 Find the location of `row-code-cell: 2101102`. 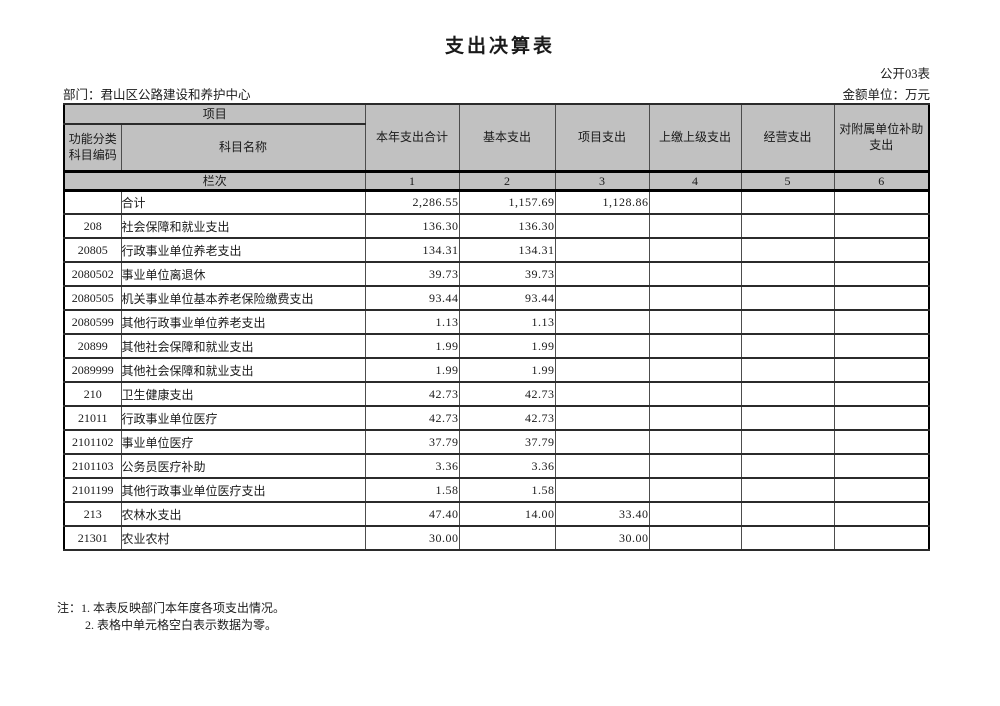

row-code-cell: 2101102 is located at coordinates (92, 442).